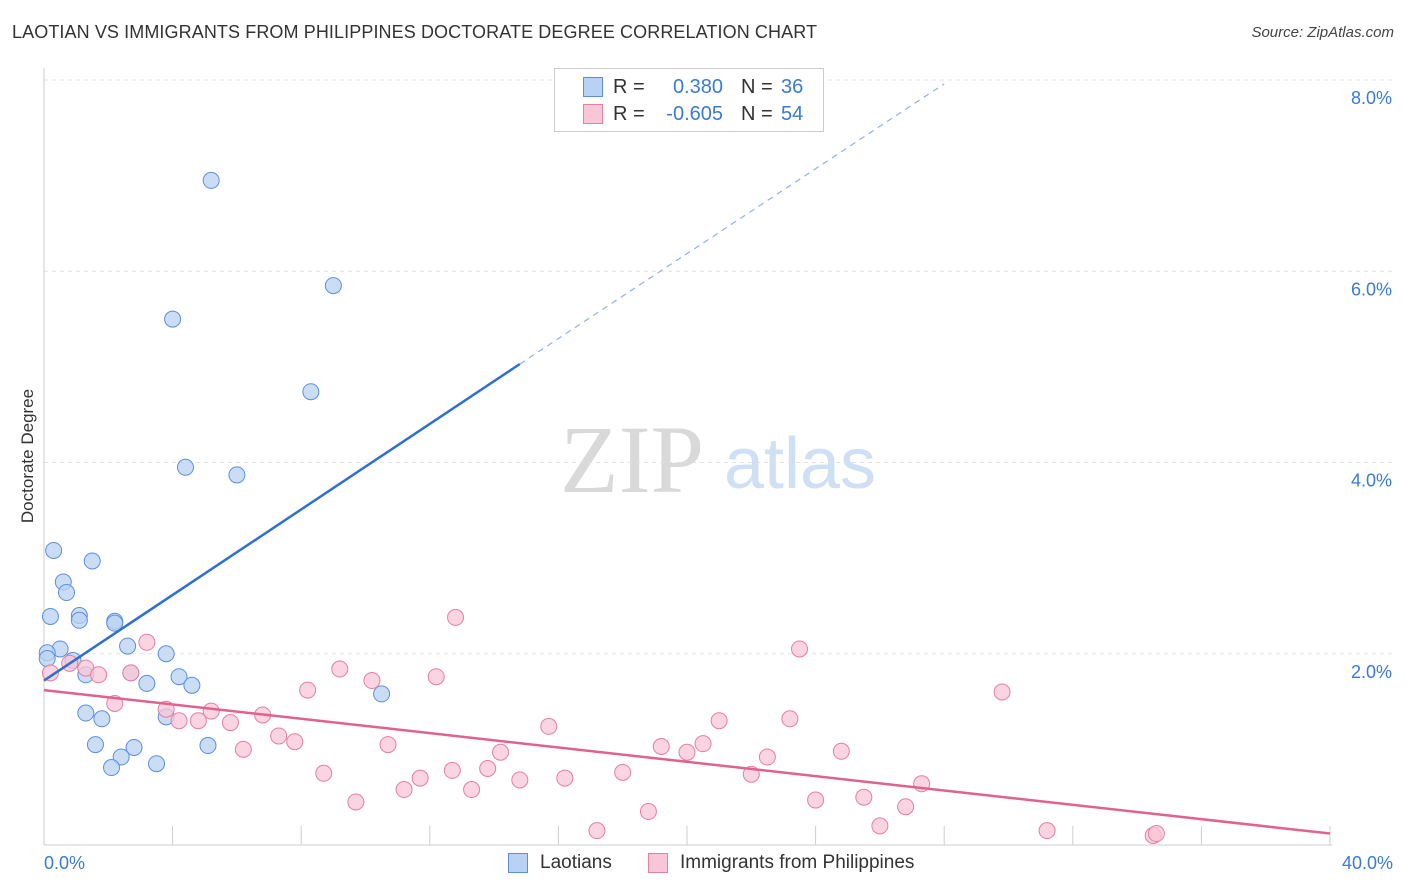 Image resolution: width=1406 pixels, height=892 pixels. What do you see at coordinates (1367, 863) in the screenshot?
I see `x-tick-label: 40.0%` at bounding box center [1367, 863].